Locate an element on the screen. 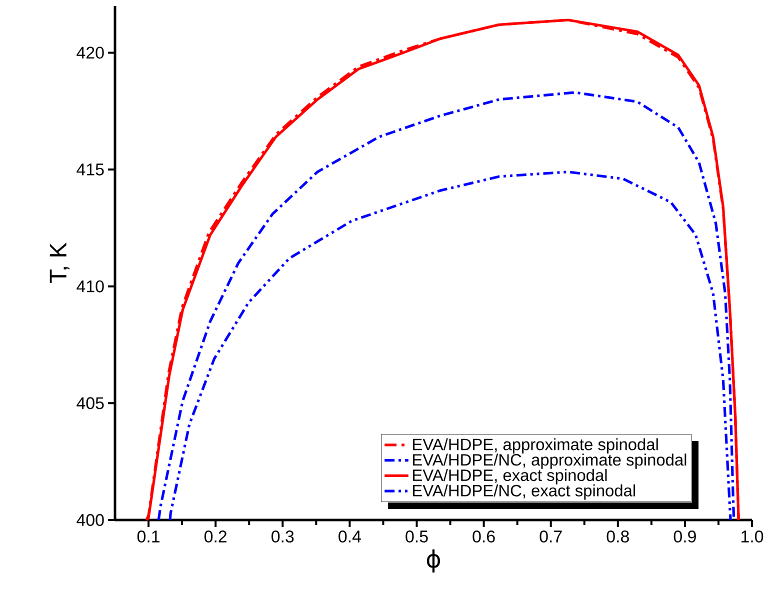  y-tick-label: 420 is located at coordinates (90, 52).